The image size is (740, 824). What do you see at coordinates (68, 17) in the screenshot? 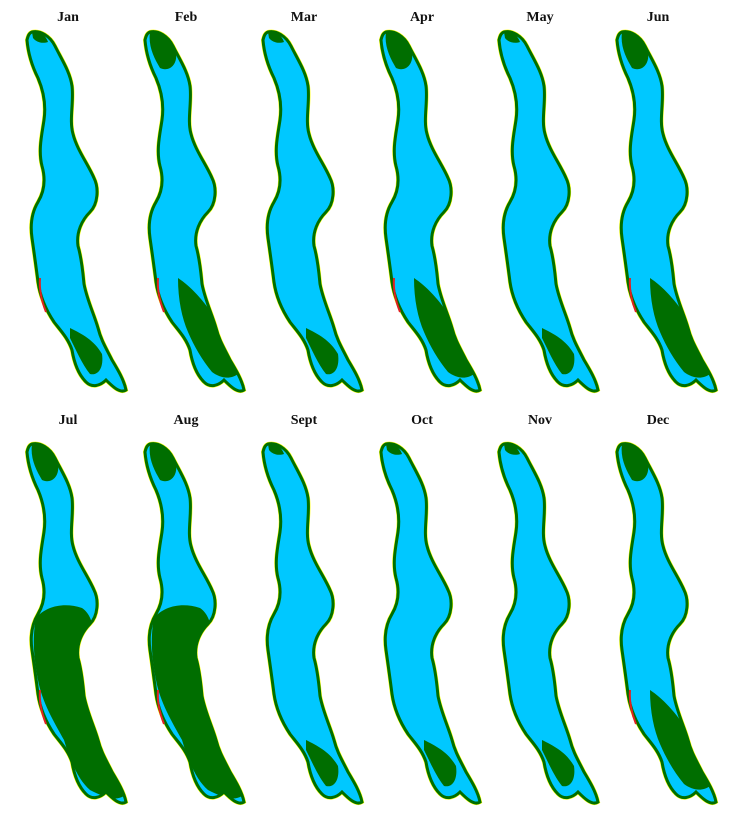
I see `month-label-jan: Jan` at bounding box center [68, 17].